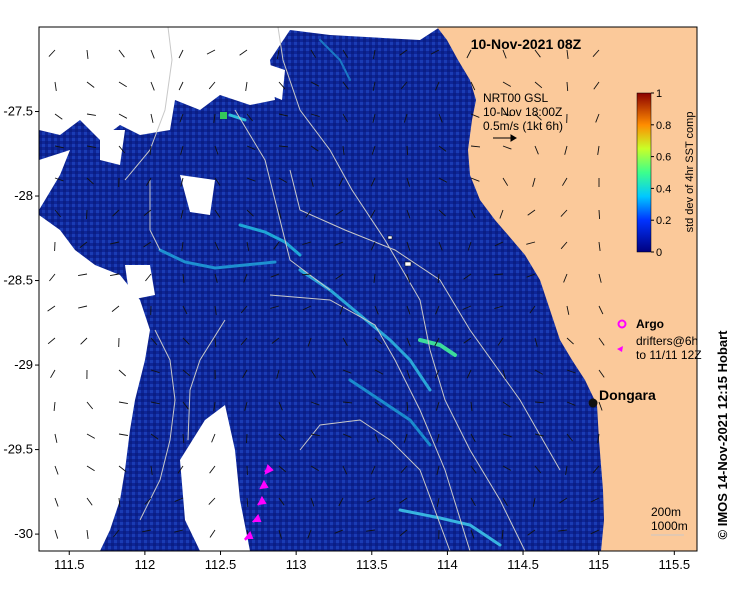  I want to click on coast-markers, so click(399, 251).